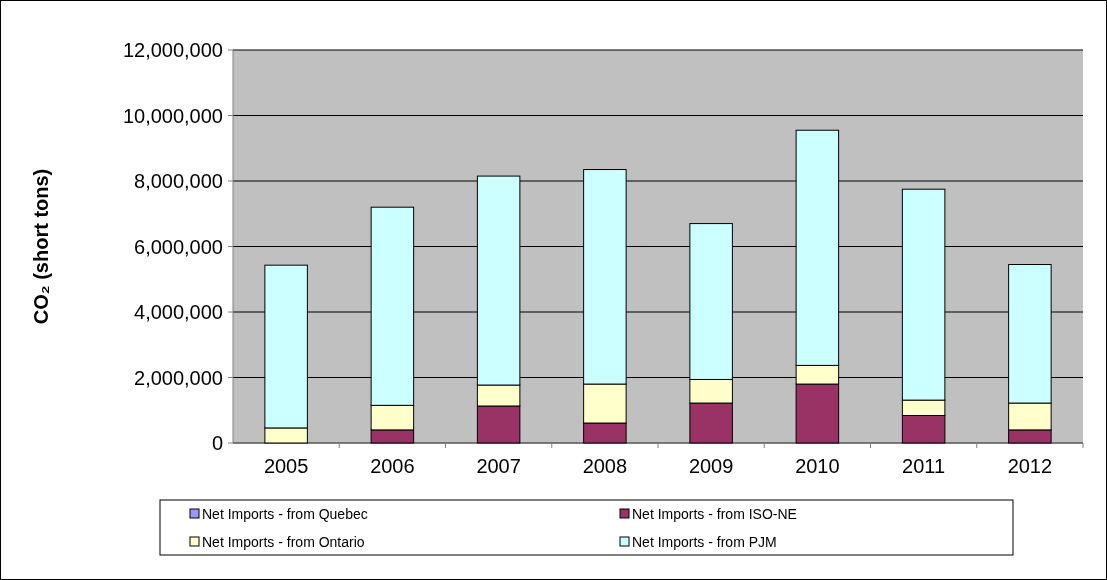  I want to click on y-tick-label: 4,000,000, so click(178, 312).